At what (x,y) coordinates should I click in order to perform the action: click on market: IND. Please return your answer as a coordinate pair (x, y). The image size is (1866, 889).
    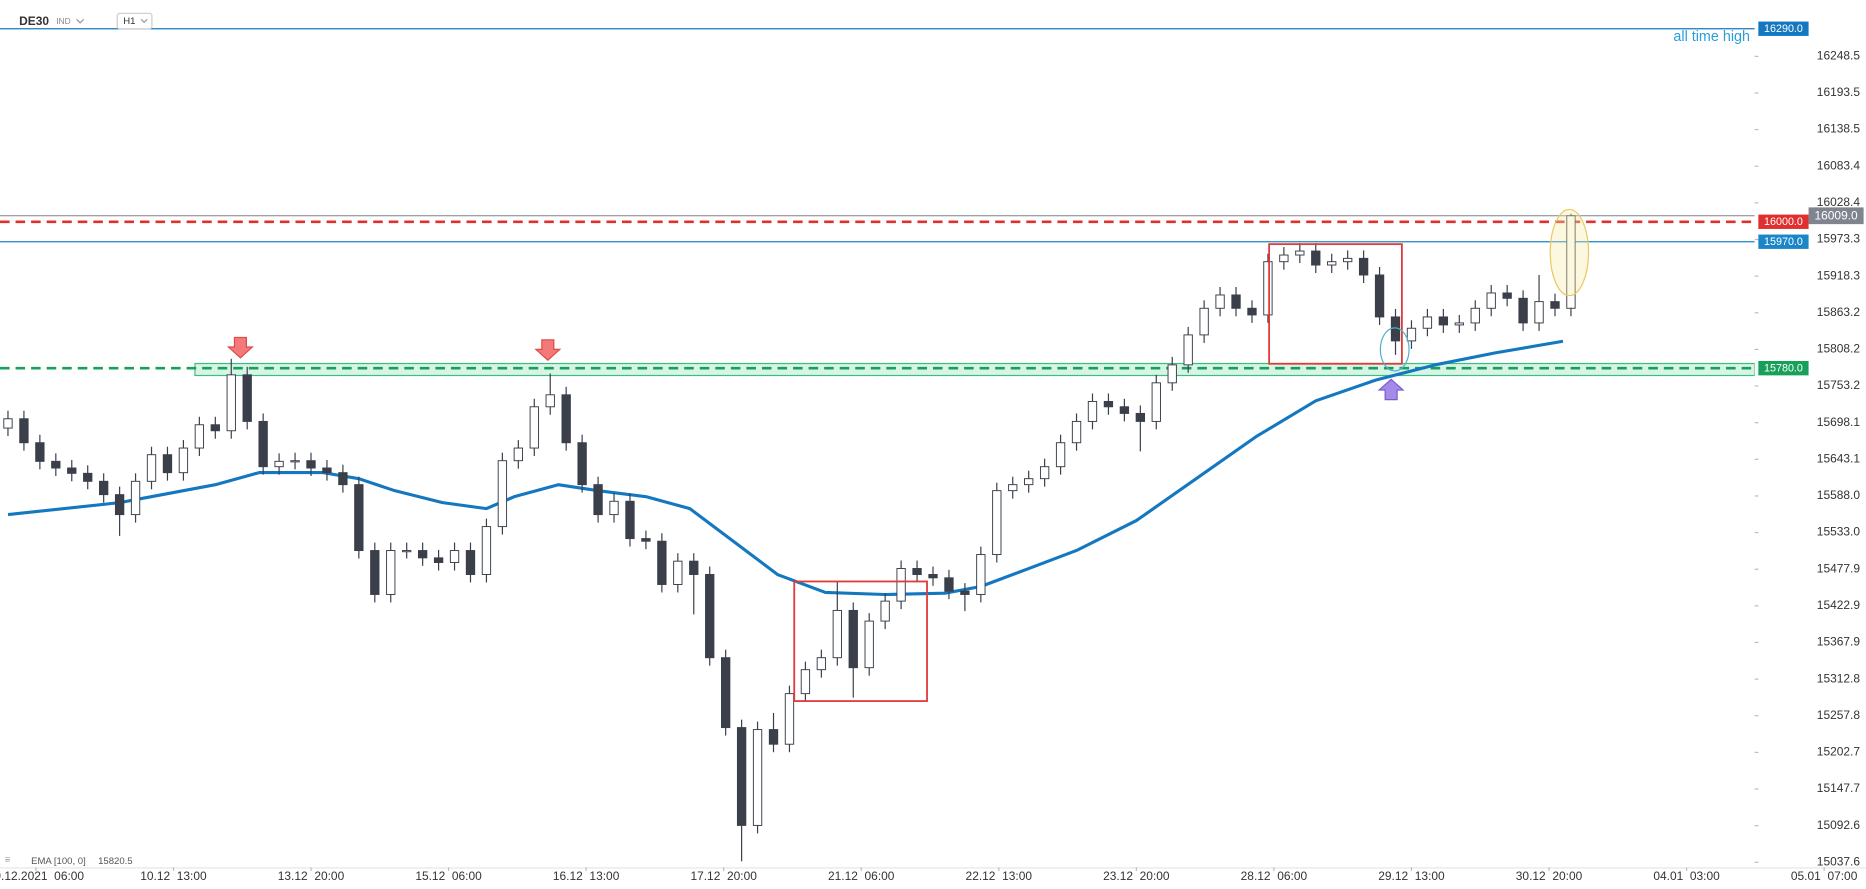
    Looking at the image, I should click on (63, 21).